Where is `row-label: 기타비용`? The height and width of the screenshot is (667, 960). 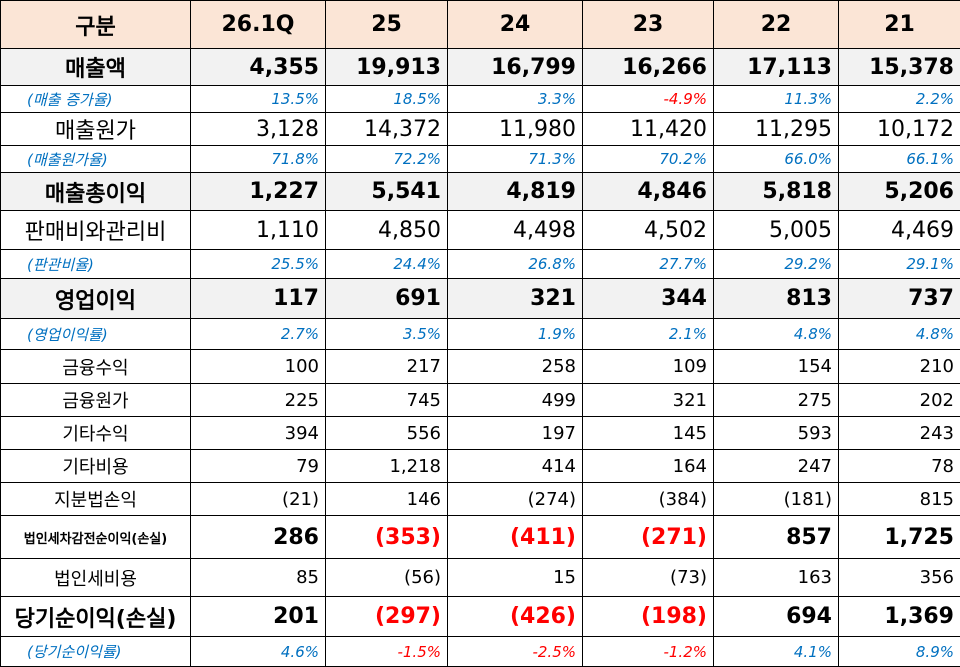 row-label: 기타비용 is located at coordinates (96, 466).